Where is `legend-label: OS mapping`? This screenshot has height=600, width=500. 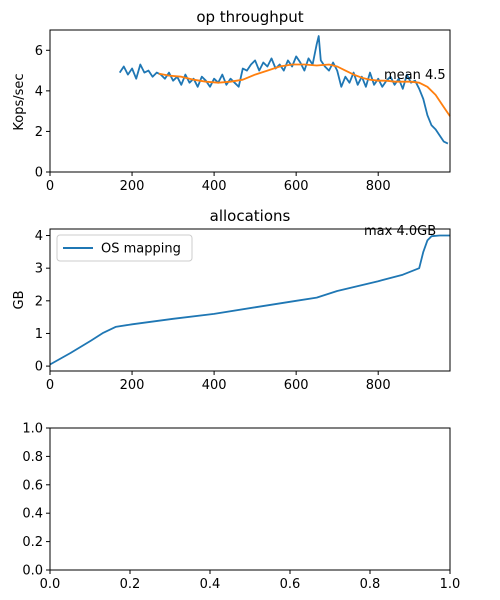 legend-label: OS mapping is located at coordinates (141, 249).